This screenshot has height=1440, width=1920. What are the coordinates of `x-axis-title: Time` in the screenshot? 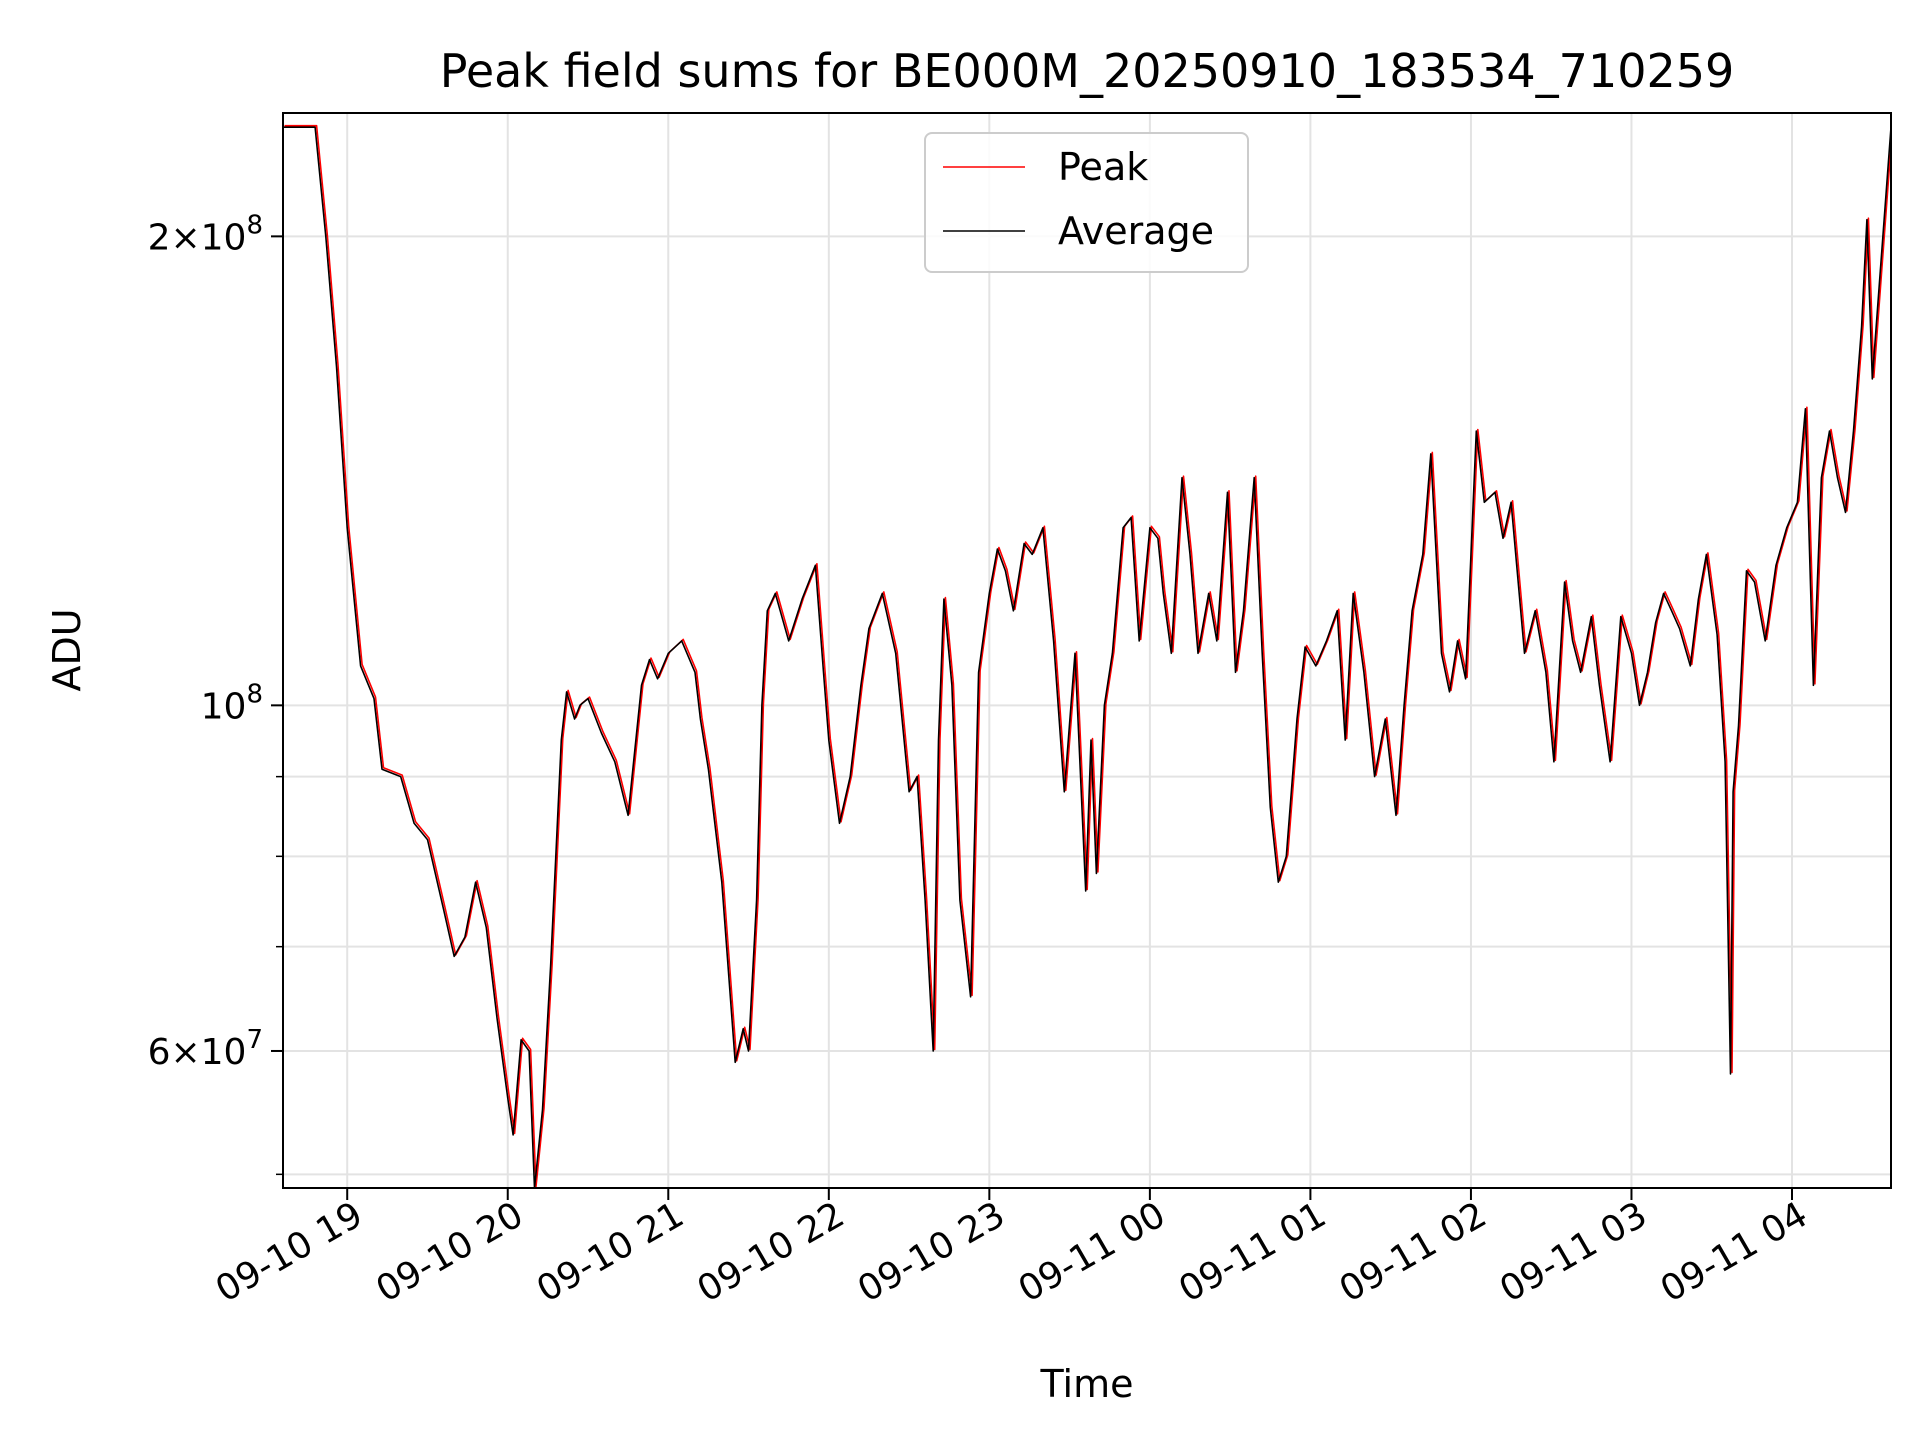 It's located at (1087, 1384).